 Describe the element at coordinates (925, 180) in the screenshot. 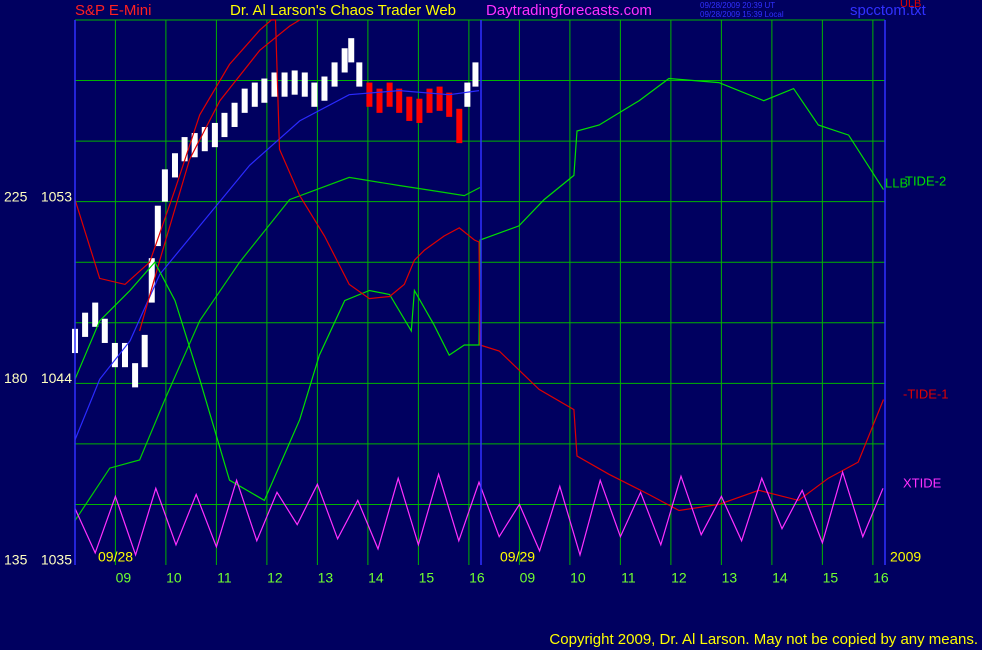

I see `series-label: TIDE-2` at that location.